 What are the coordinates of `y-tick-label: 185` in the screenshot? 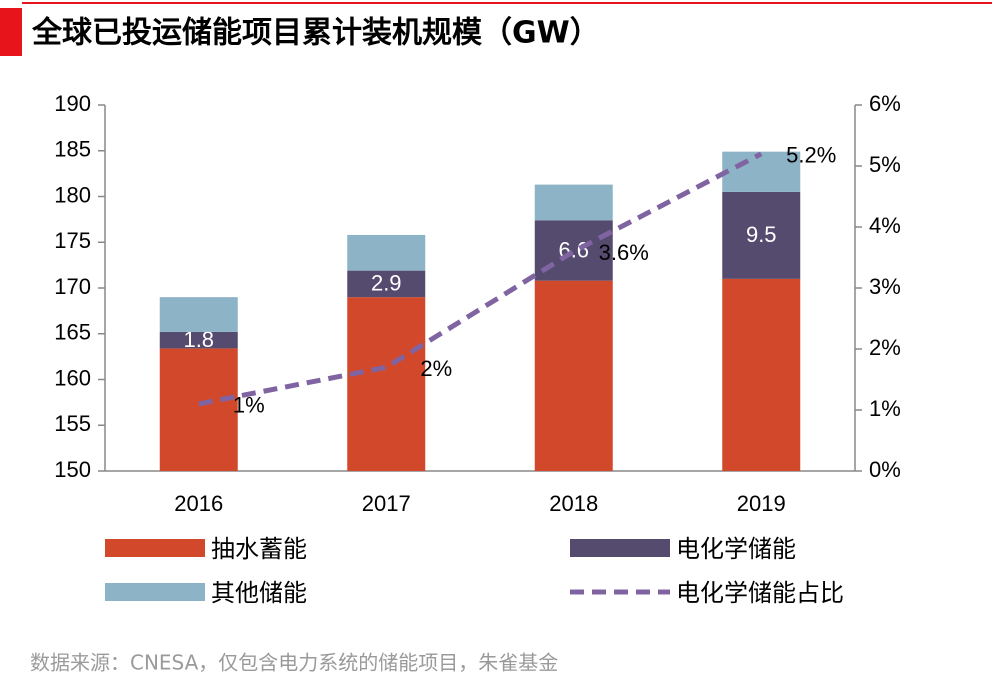 It's located at (72, 149).